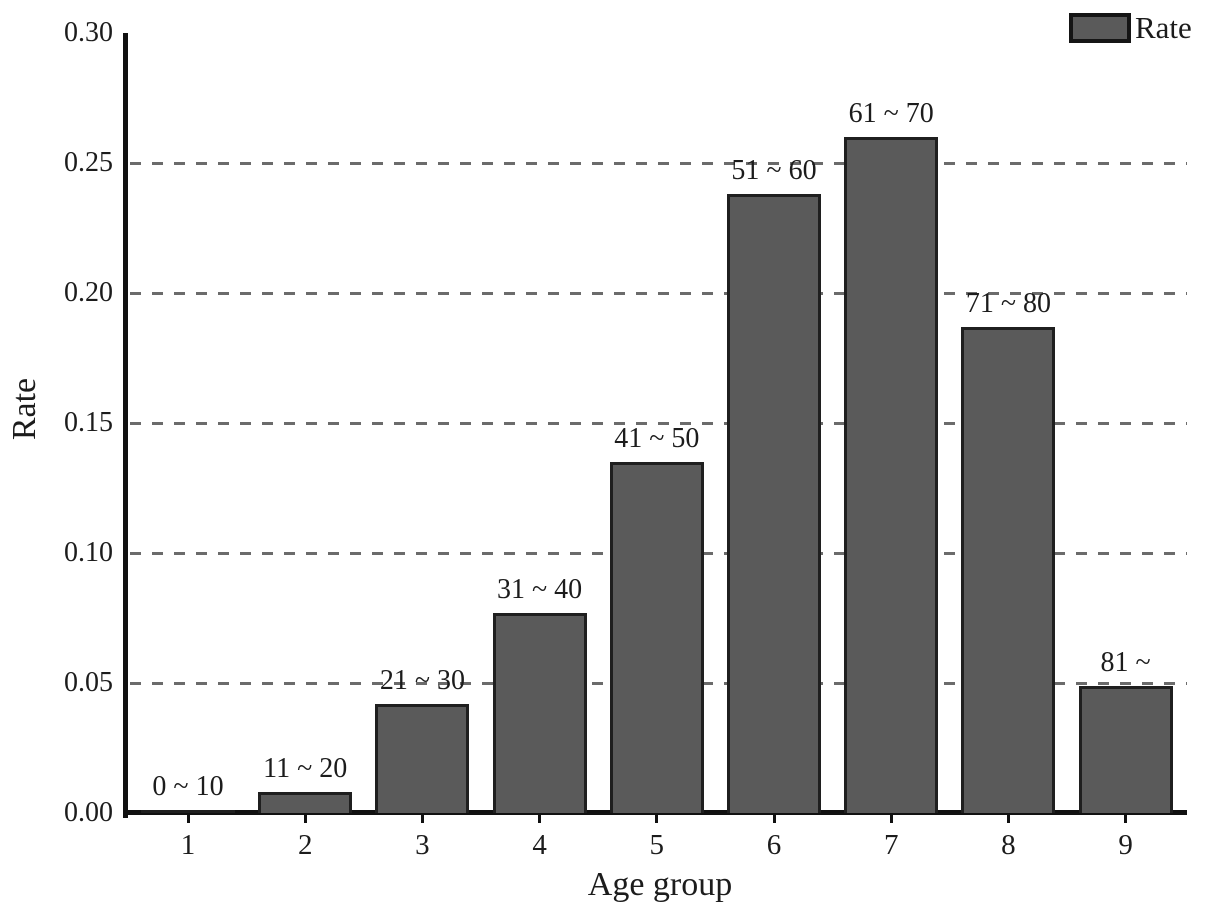  Describe the element at coordinates (1125, 662) in the screenshot. I see `bar-value-label: 81 ~` at that location.